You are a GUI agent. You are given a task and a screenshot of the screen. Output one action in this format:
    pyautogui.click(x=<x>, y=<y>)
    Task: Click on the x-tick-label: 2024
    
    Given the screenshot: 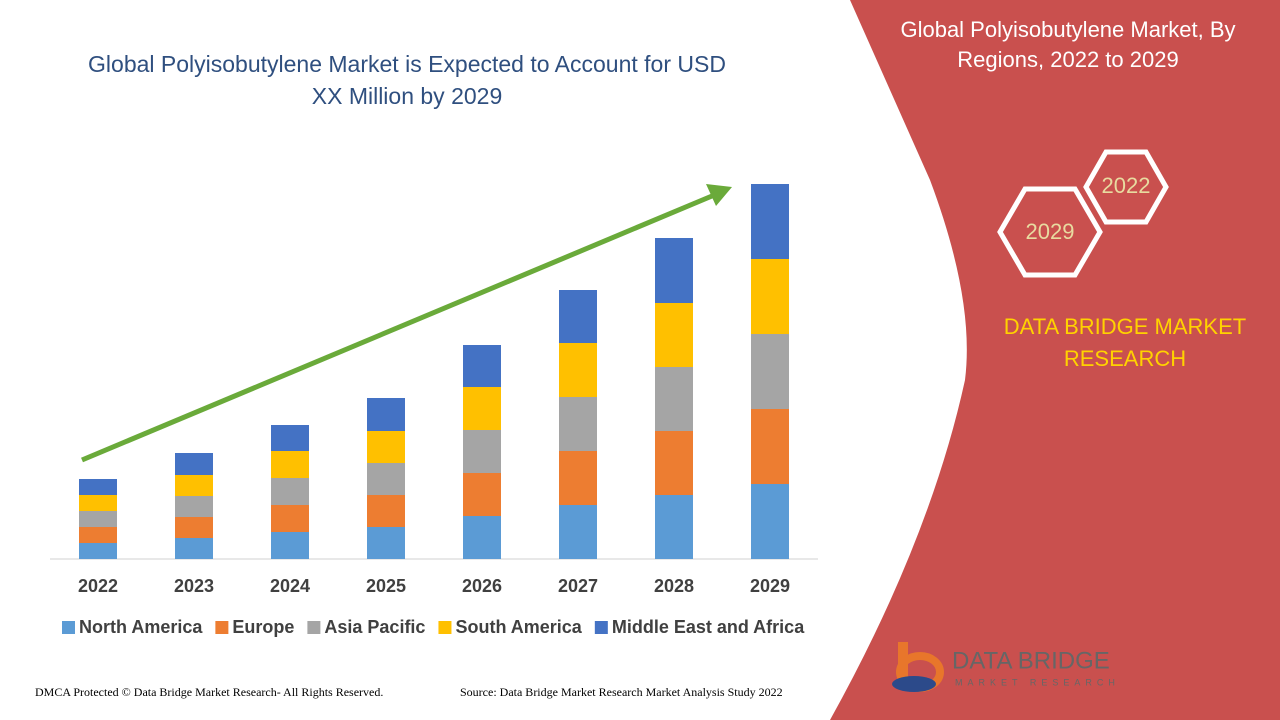 What is the action you would take?
    pyautogui.click(x=290, y=586)
    